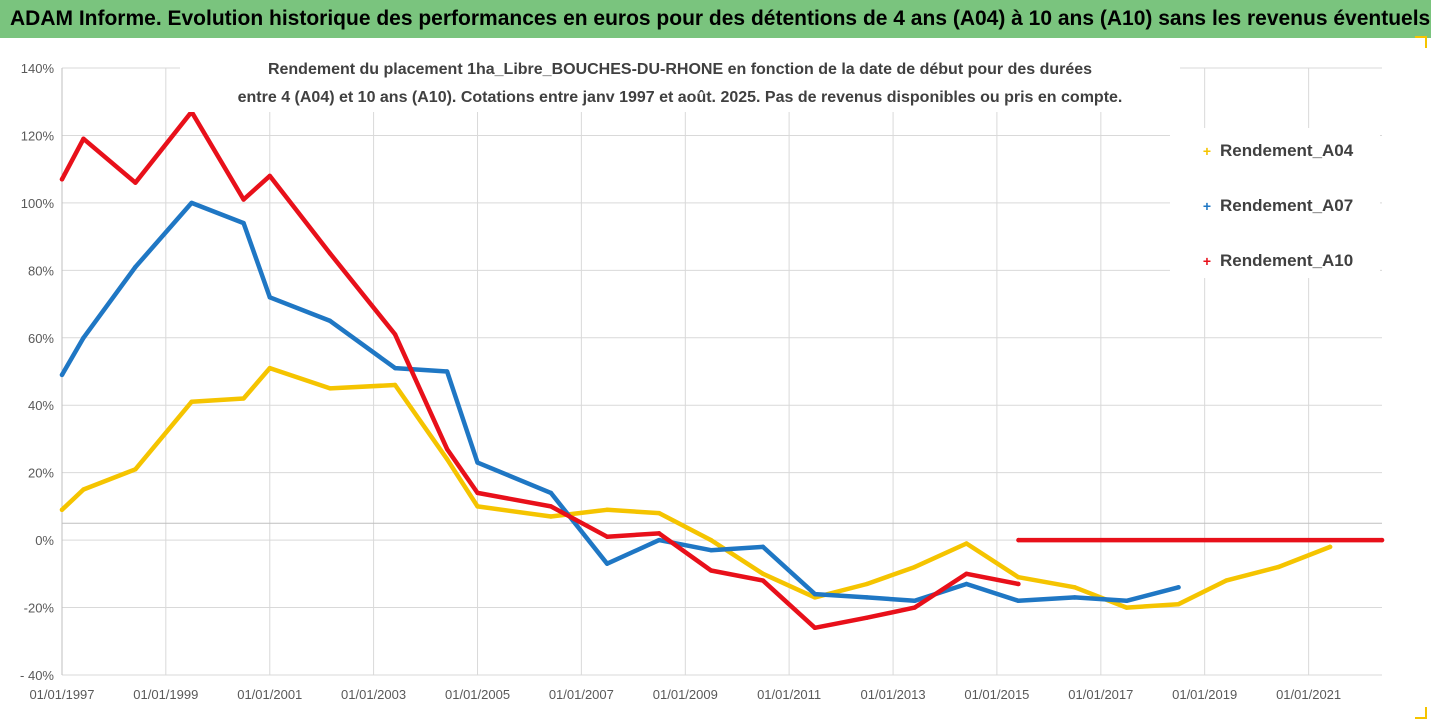 This screenshot has height=721, width=1431. What do you see at coordinates (41, 270) in the screenshot?
I see `y-tick-label: 80%` at bounding box center [41, 270].